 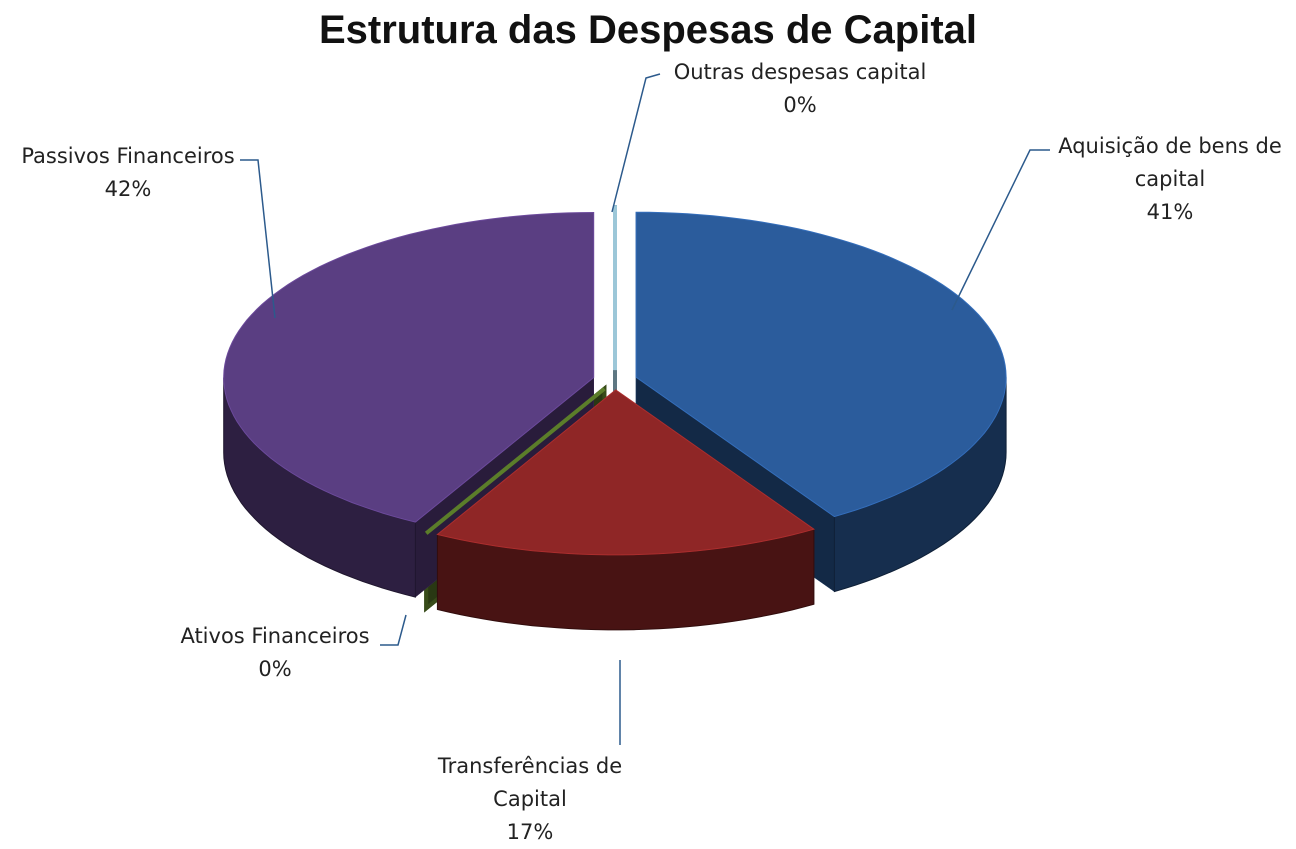 What do you see at coordinates (800, 72) in the screenshot?
I see `category-label: Outras despesas capital` at bounding box center [800, 72].